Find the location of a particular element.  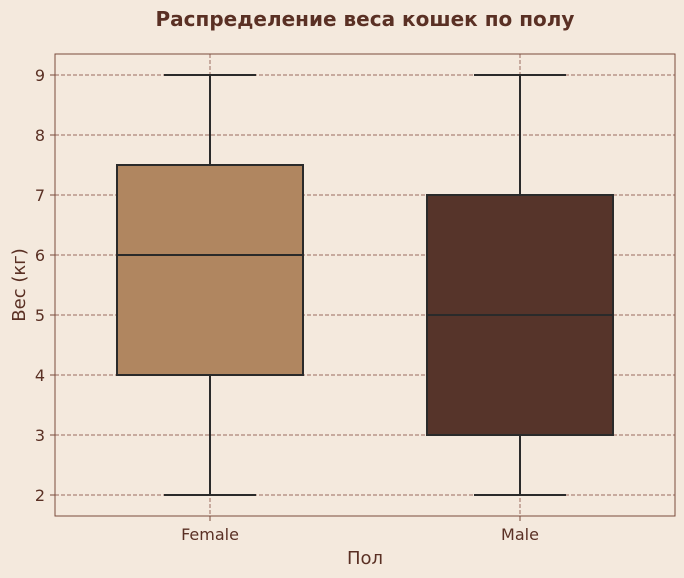

x-axis-ticks: Female Male is located at coordinates (360, 530).